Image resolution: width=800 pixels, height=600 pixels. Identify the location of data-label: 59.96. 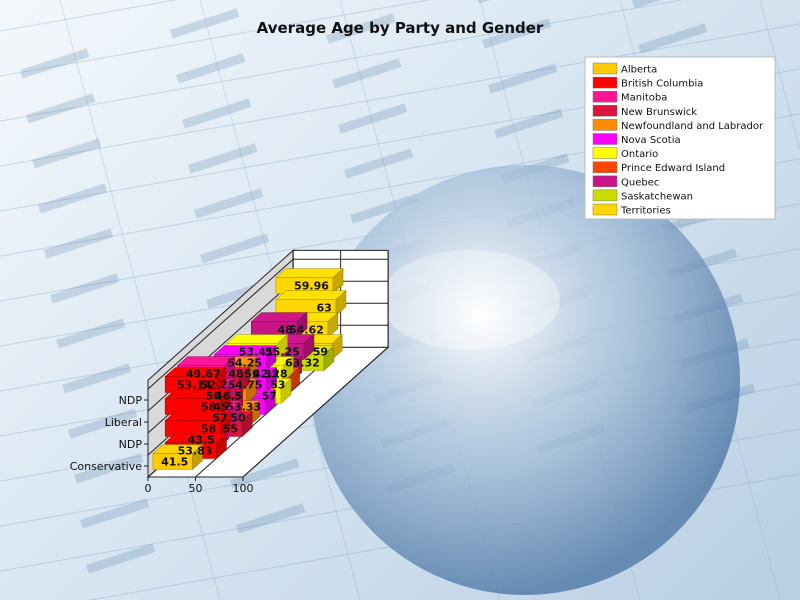
(311, 286).